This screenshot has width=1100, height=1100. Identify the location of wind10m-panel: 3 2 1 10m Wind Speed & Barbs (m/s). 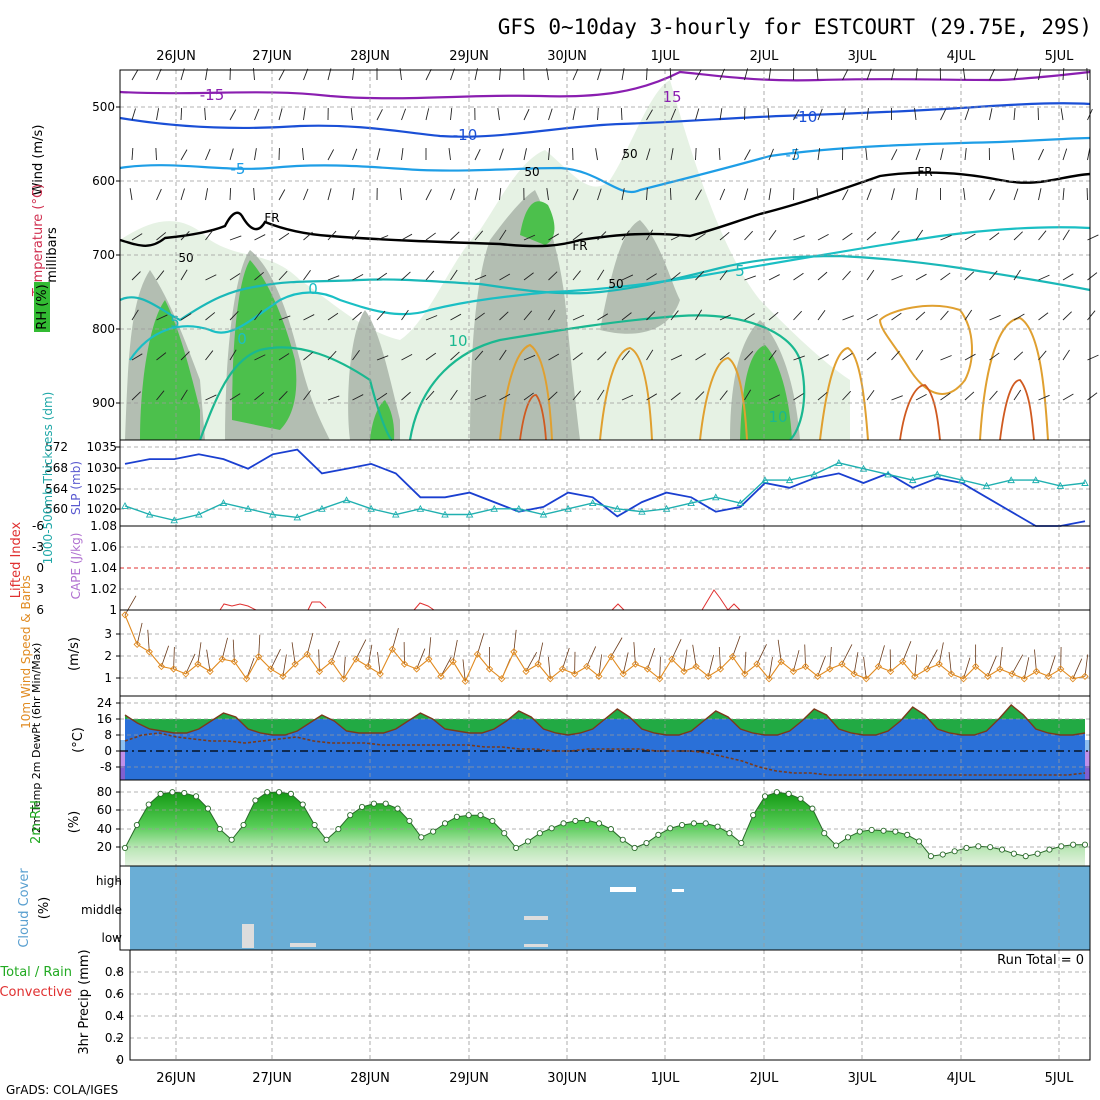
(555, 652).